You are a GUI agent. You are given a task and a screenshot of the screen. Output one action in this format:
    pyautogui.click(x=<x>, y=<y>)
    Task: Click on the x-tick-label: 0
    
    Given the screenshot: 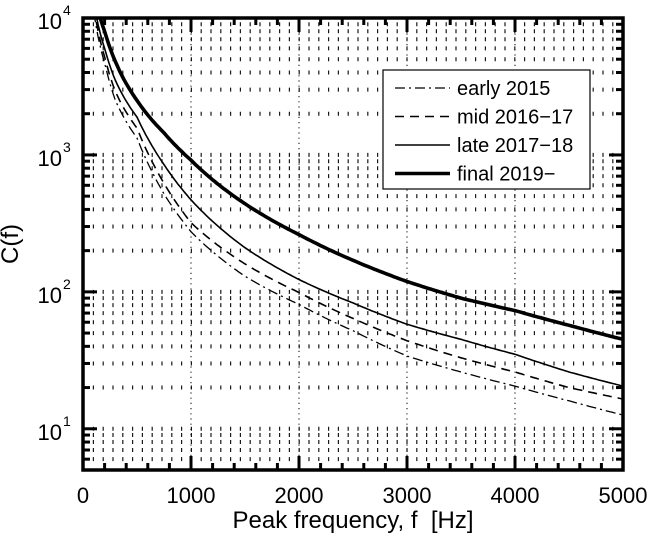 What is the action you would take?
    pyautogui.click(x=83, y=495)
    